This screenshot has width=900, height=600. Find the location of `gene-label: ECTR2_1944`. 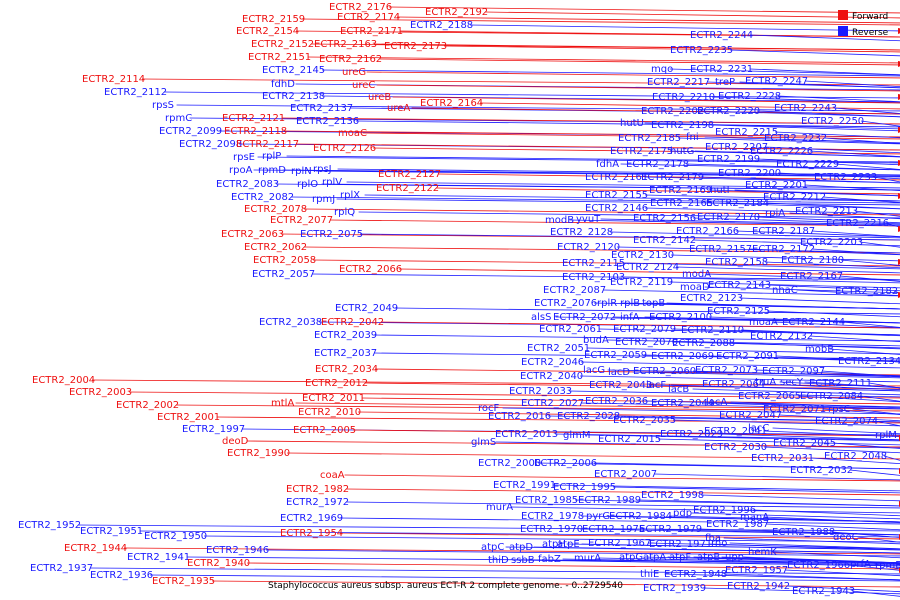

gene-label: ECTR2_1944 is located at coordinates (95, 548).